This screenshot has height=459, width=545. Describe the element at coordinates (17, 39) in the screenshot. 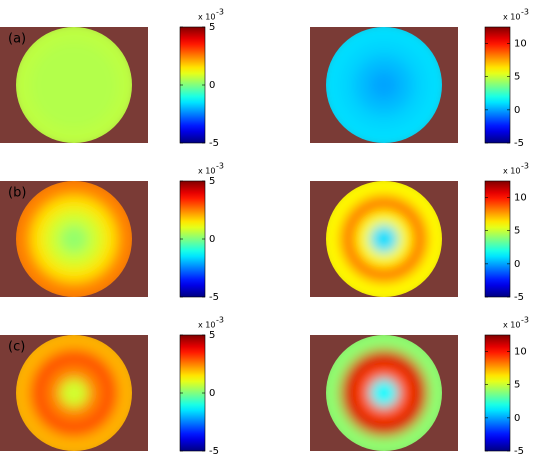

I see `panel-label: (a)` at that location.